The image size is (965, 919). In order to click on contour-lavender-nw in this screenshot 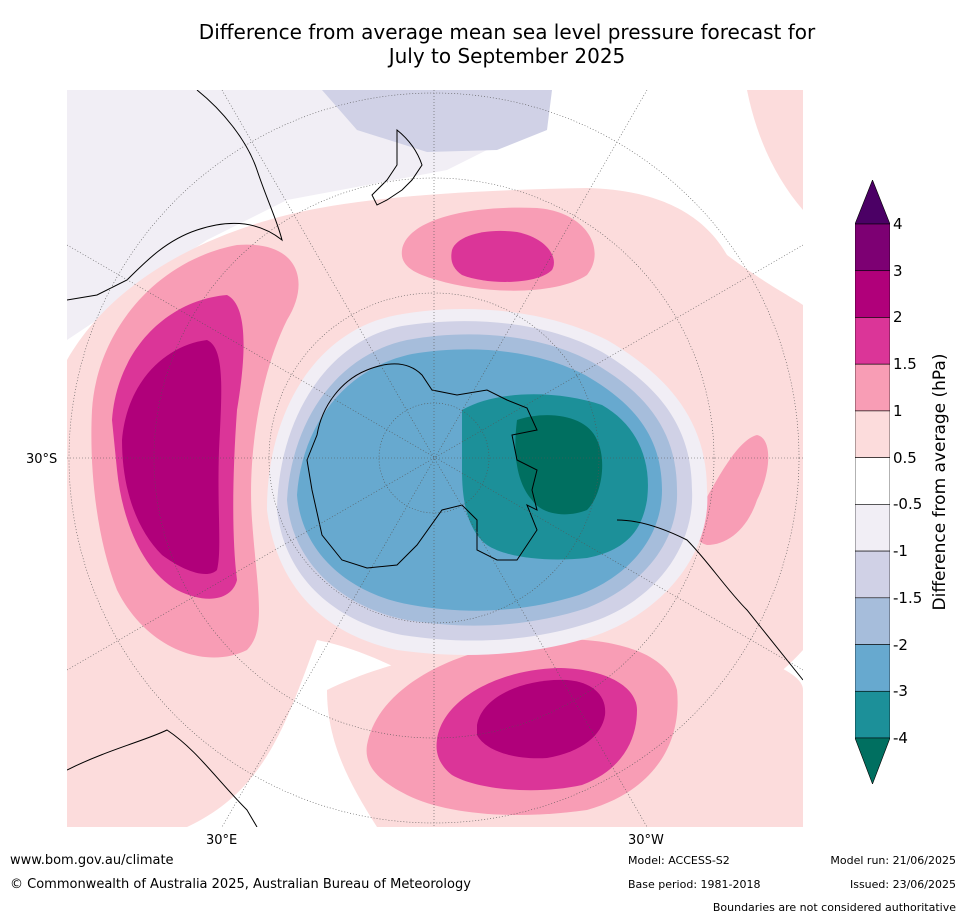, I will do `click(277, 215)`.